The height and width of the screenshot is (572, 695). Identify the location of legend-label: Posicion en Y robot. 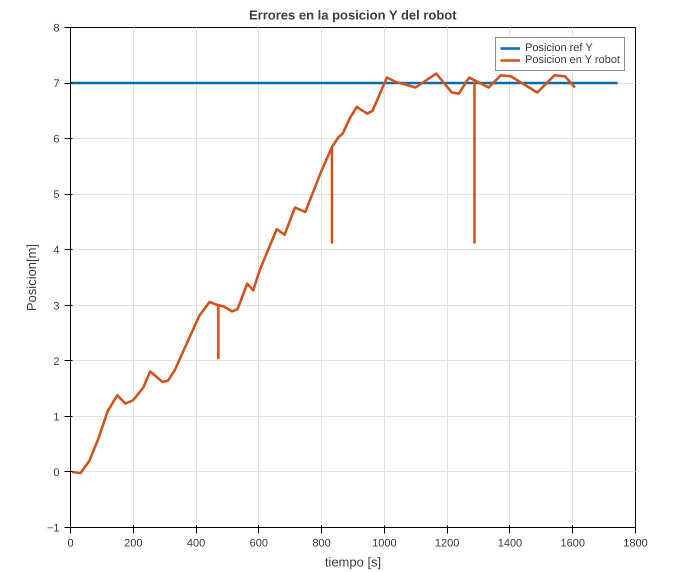
(572, 60).